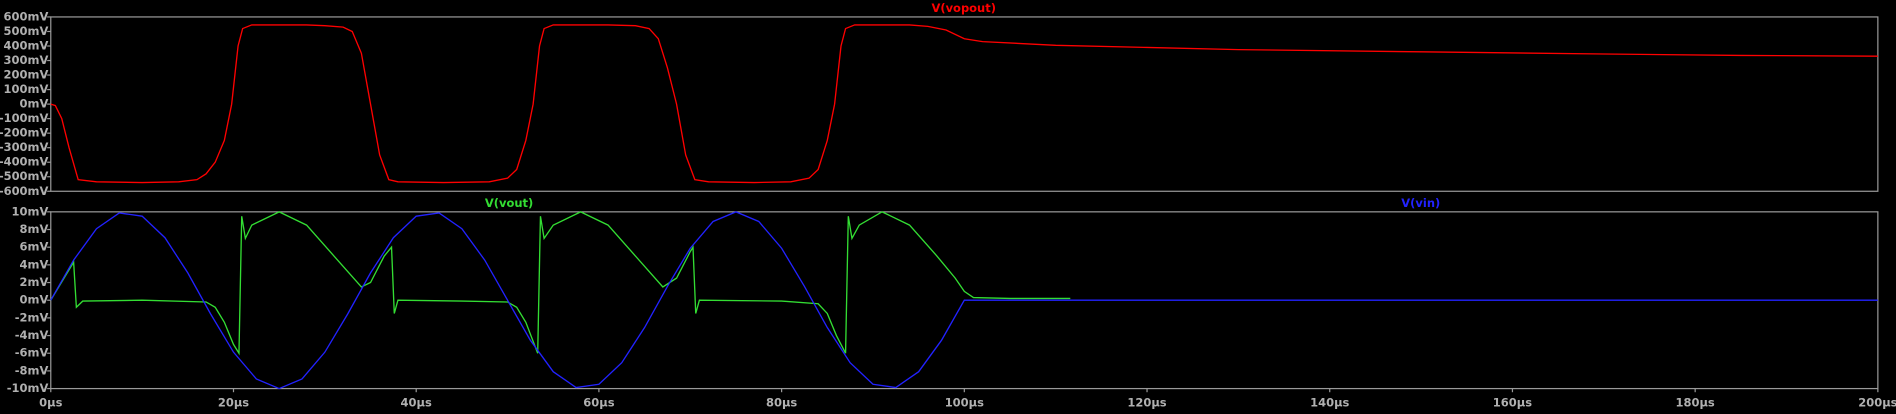  Describe the element at coordinates (963, 8) in the screenshot. I see `trace-label: V(vopout)` at that location.